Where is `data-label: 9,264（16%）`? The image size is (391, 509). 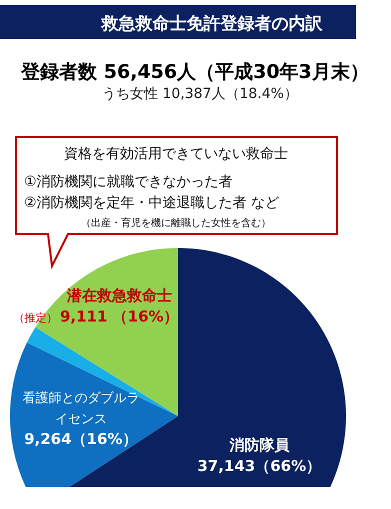 data-label: 9,264（16%） is located at coordinates (81, 439).